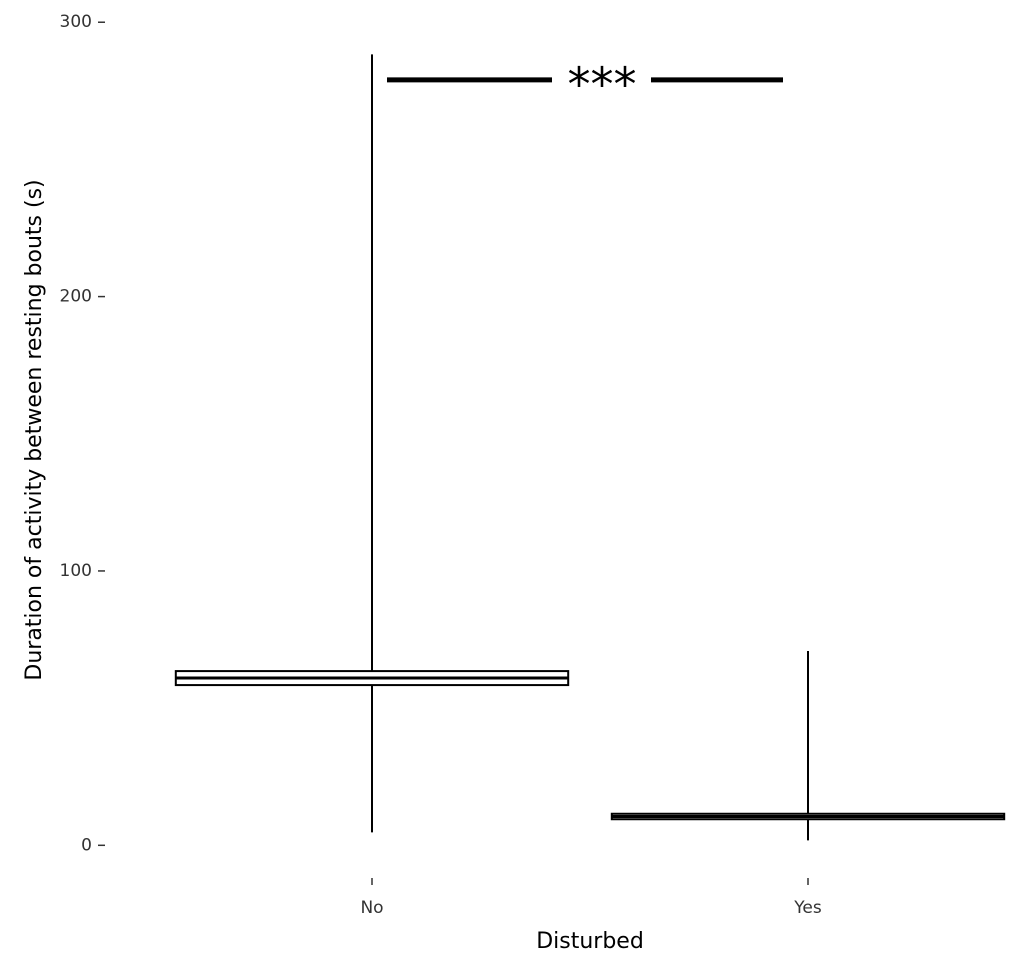 The image size is (1021, 976). What do you see at coordinates (76, 571) in the screenshot?
I see `y-tick-label: 100` at bounding box center [76, 571].